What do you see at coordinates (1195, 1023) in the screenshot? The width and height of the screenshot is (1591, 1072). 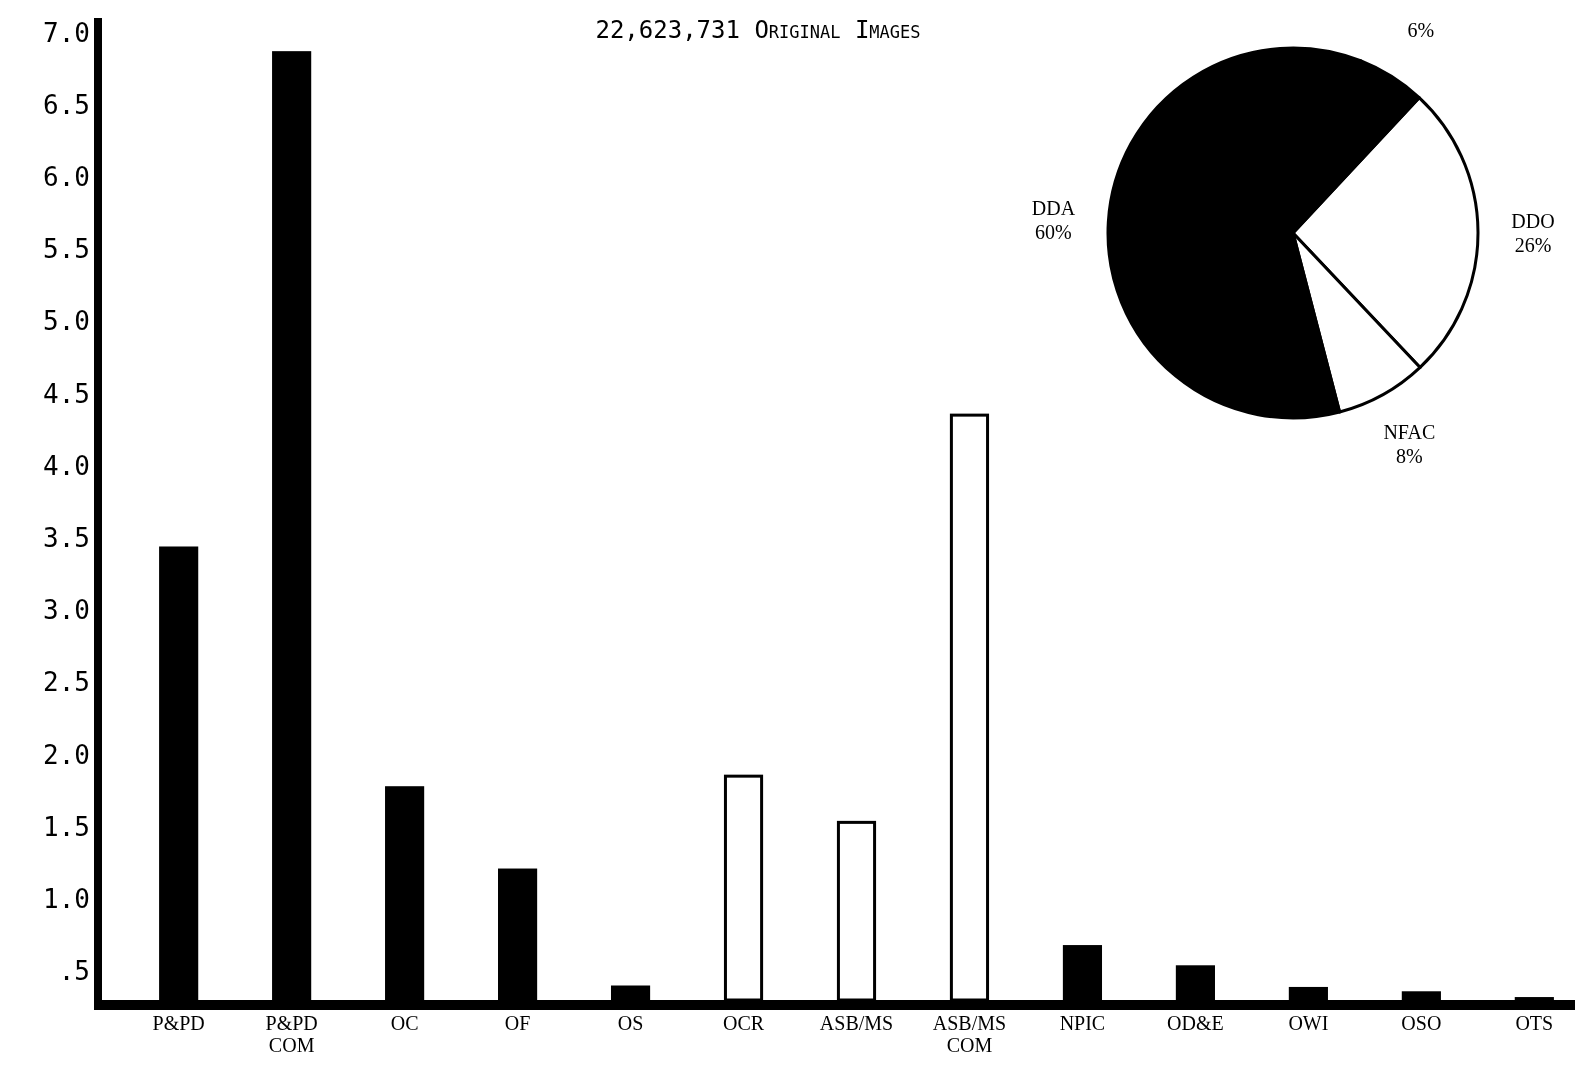 I see `x-tick-label: OD&E` at bounding box center [1195, 1023].